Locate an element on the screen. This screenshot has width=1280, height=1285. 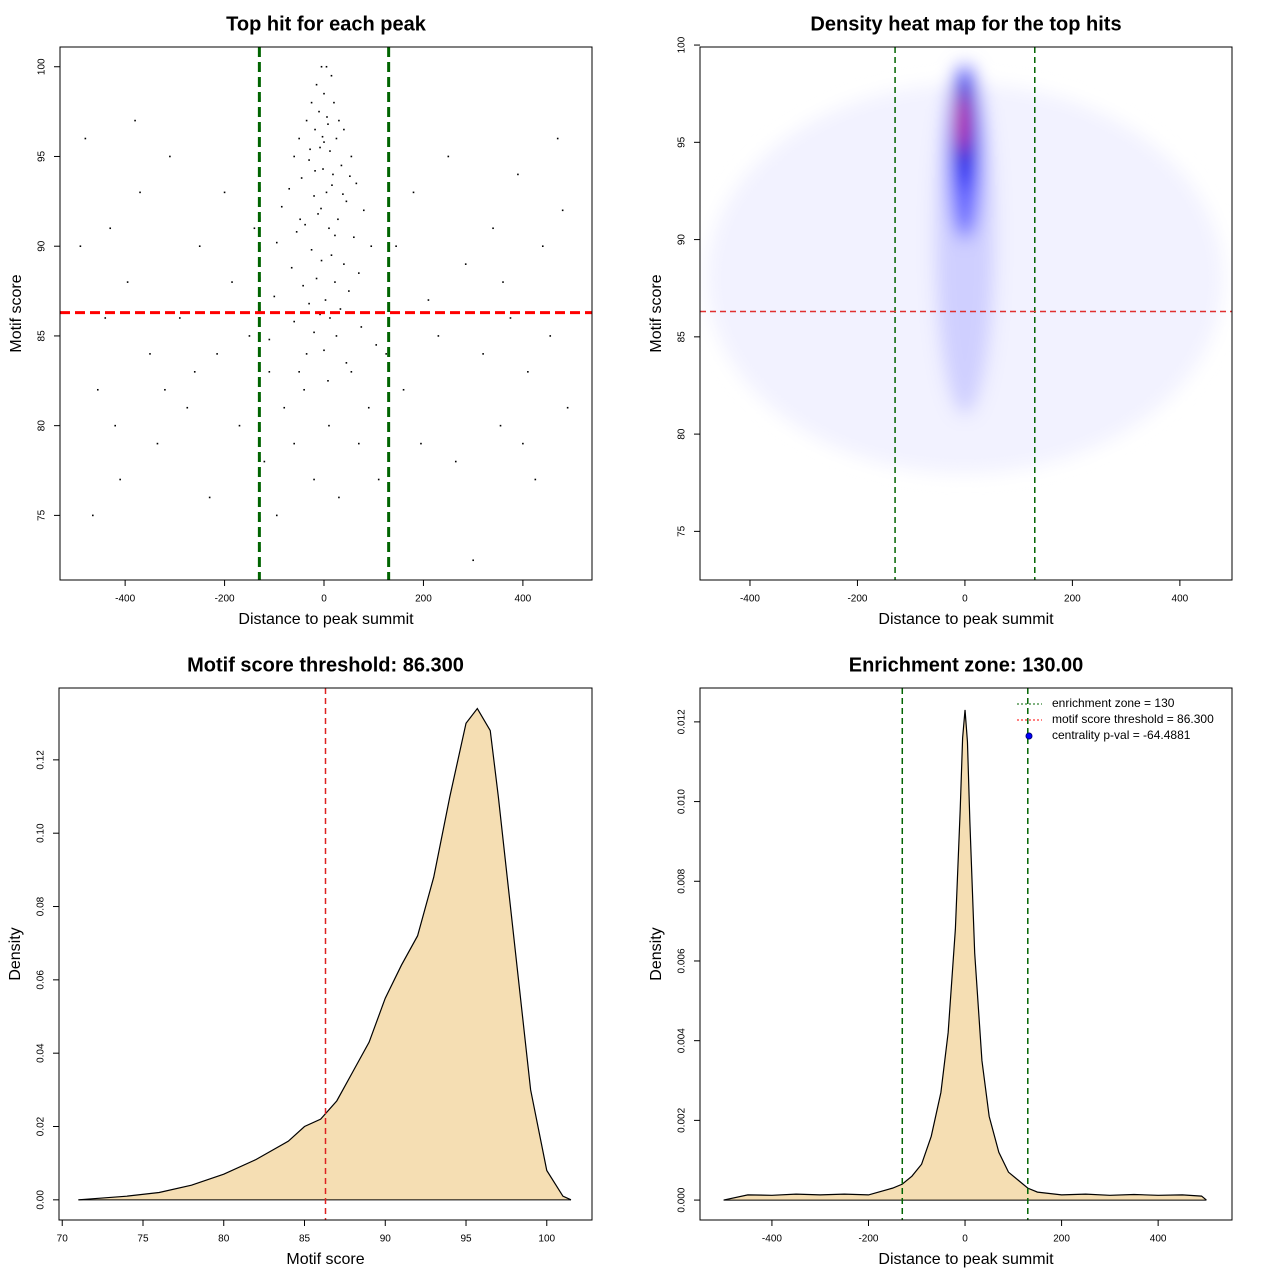
x-tick-label: 100 is located at coordinates (546, 1239).